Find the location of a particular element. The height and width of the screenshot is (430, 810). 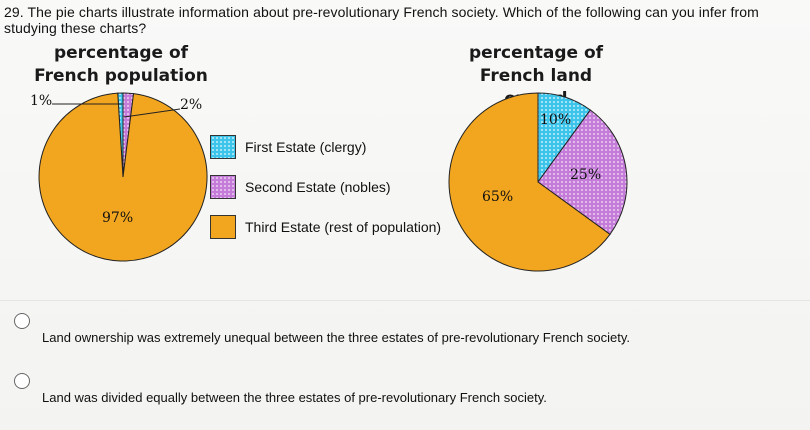

land-slice-third-estate is located at coordinates (529, 182).